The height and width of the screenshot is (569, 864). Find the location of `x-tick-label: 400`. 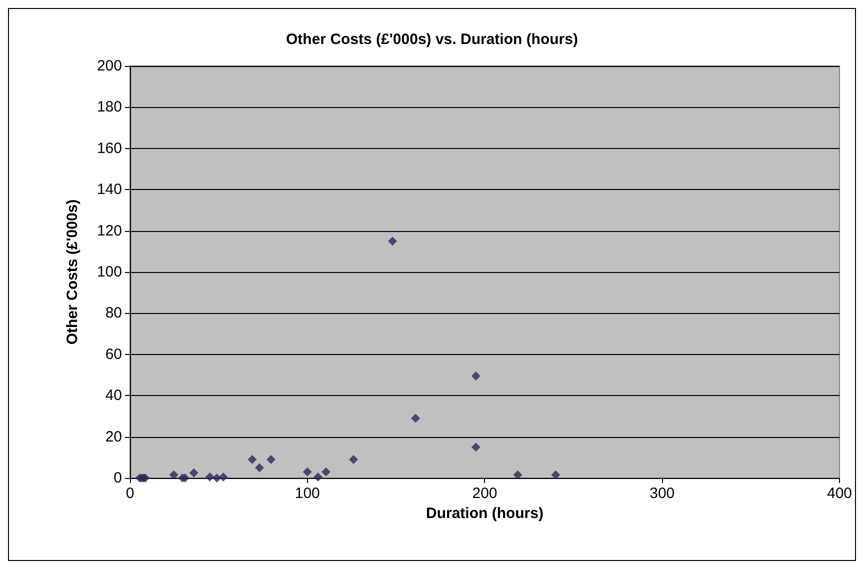

x-tick-label: 400 is located at coordinates (839, 493).